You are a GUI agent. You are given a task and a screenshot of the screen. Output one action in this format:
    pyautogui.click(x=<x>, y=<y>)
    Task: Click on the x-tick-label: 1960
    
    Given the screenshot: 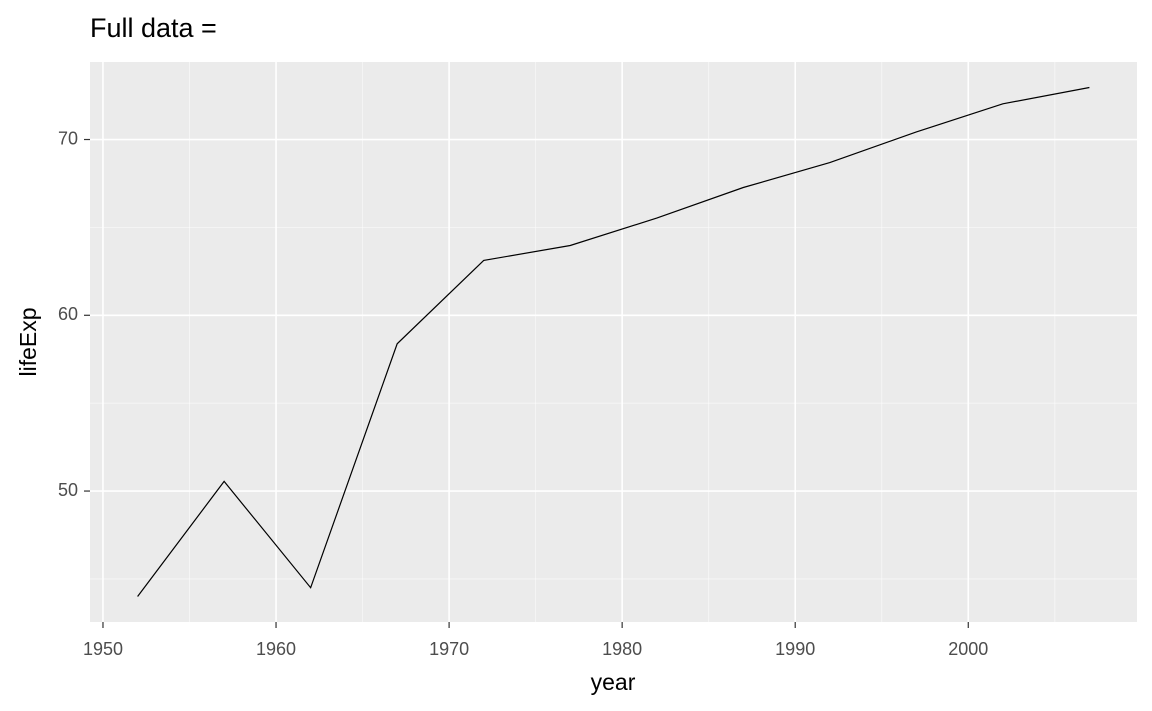 What is the action you would take?
    pyautogui.click(x=276, y=649)
    